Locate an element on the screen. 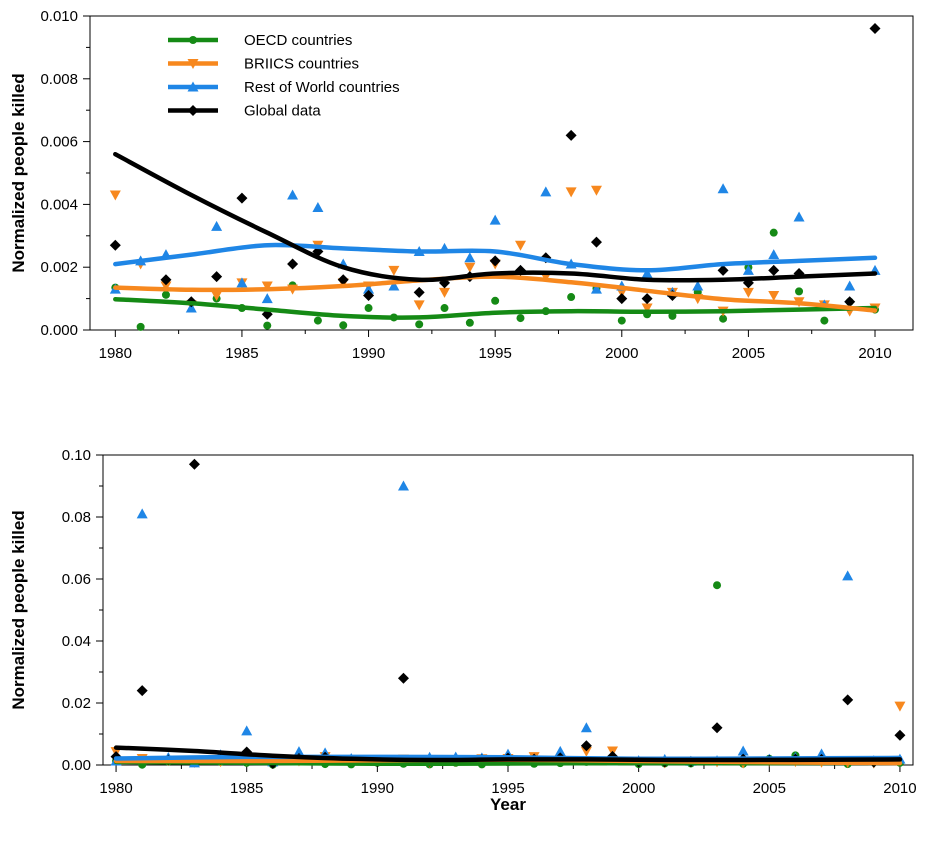 The height and width of the screenshot is (842, 929). y-tick-label: 0.08 is located at coordinates (76, 517).